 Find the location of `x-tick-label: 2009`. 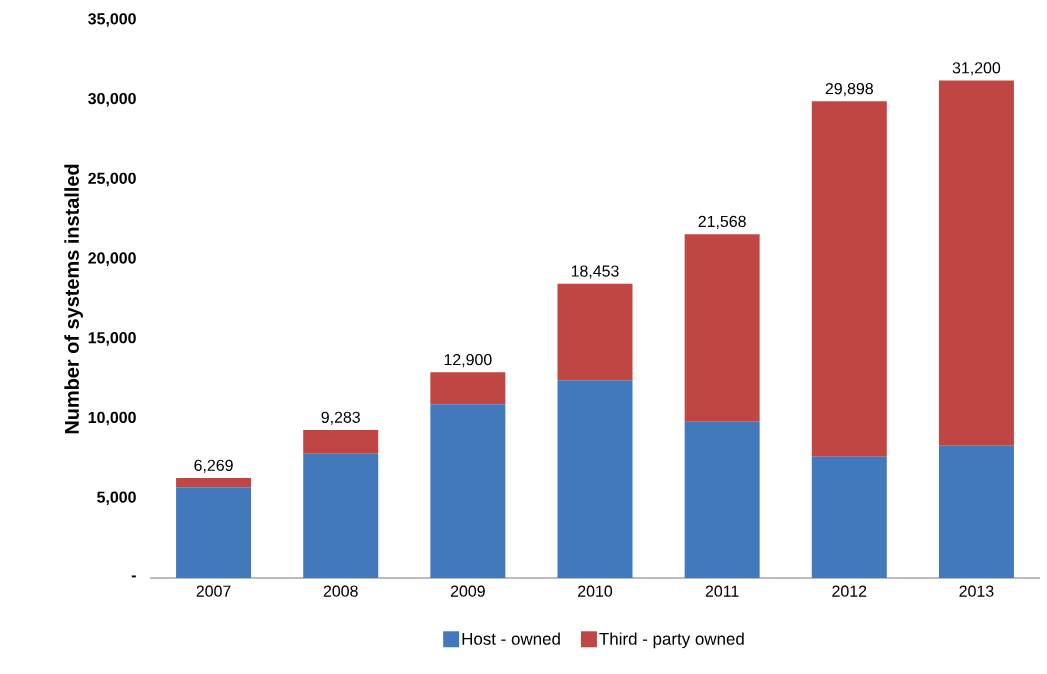

x-tick-label: 2009 is located at coordinates (467, 591).